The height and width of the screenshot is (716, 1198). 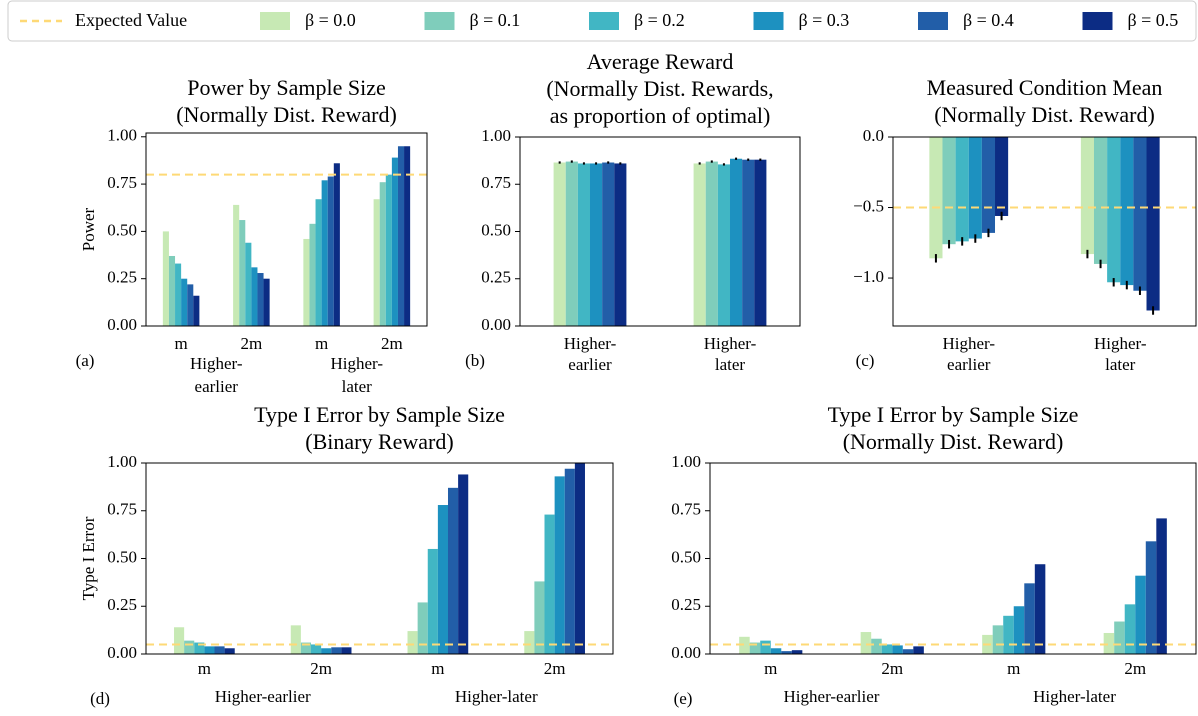 I want to click on y-axis-label: Power, so click(x=88, y=229).